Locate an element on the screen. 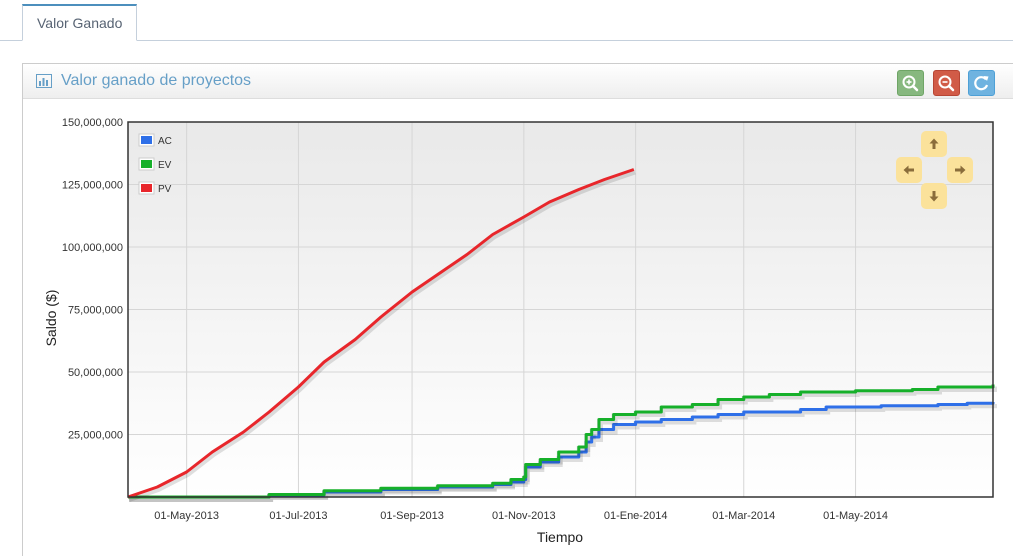 The width and height of the screenshot is (1013, 556). y-tick-label: 100,000,000 is located at coordinates (92, 248).